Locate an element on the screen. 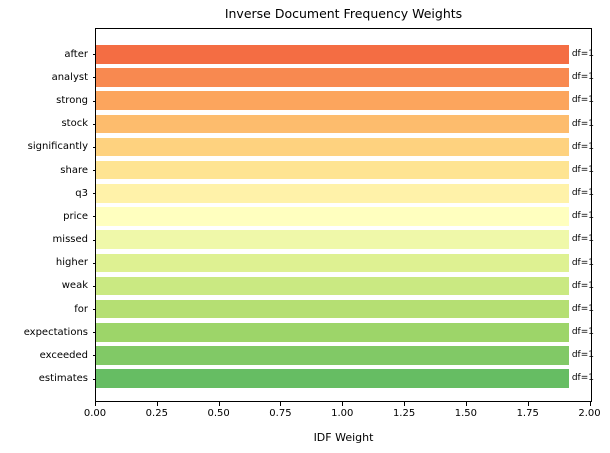 This screenshot has height=453, width=610. x-tick-label: 1.75 is located at coordinates (527, 413).